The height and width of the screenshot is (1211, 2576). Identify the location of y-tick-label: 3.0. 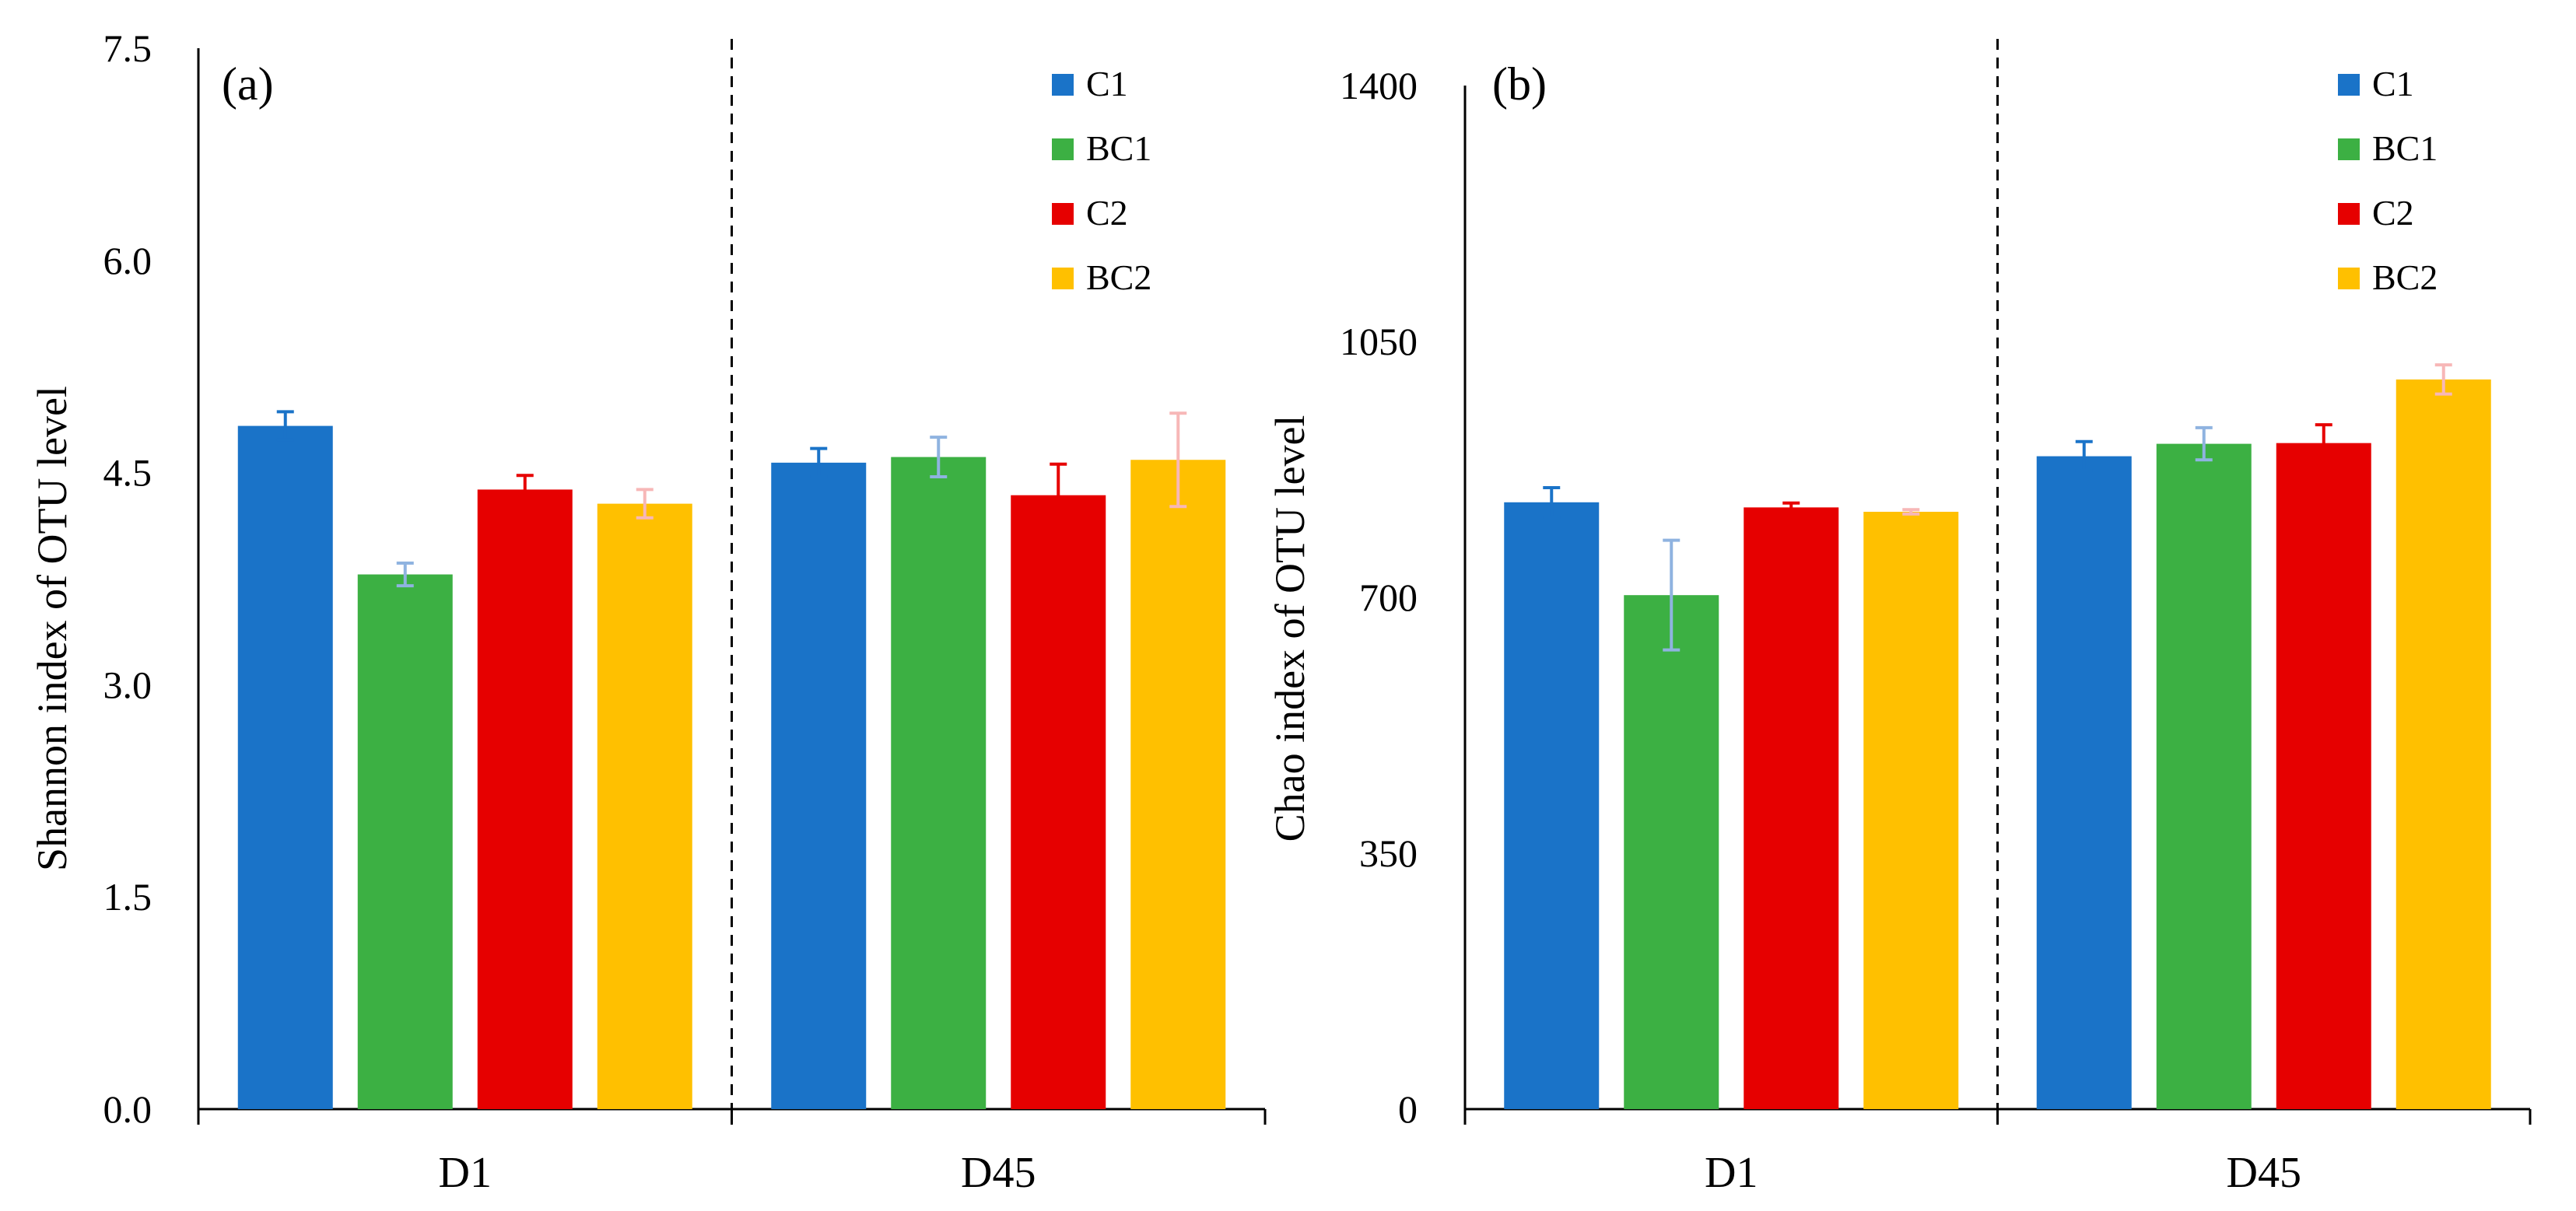
(128, 685).